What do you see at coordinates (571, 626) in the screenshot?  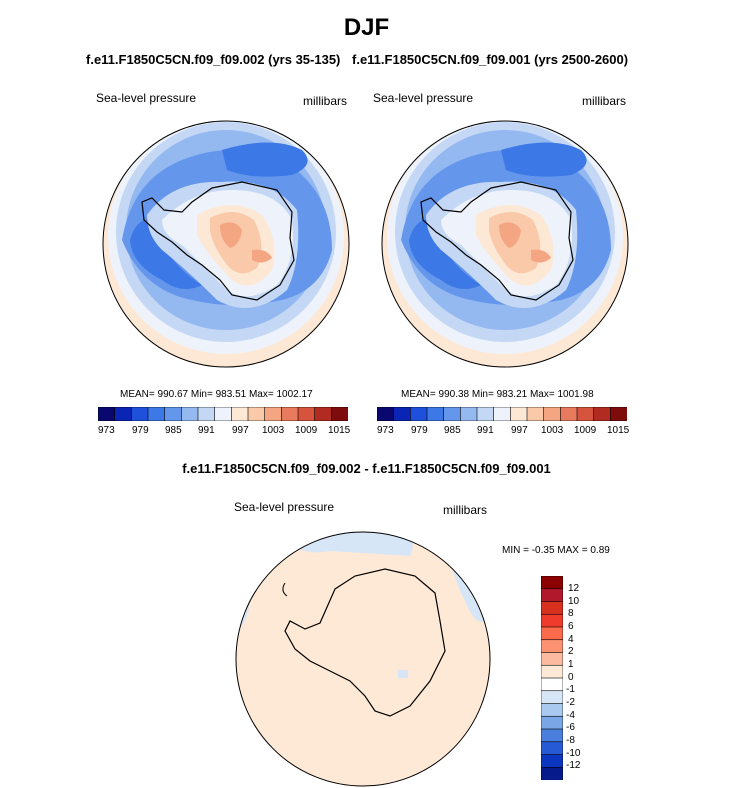 I see `diff-cb-tick: 6` at bounding box center [571, 626].